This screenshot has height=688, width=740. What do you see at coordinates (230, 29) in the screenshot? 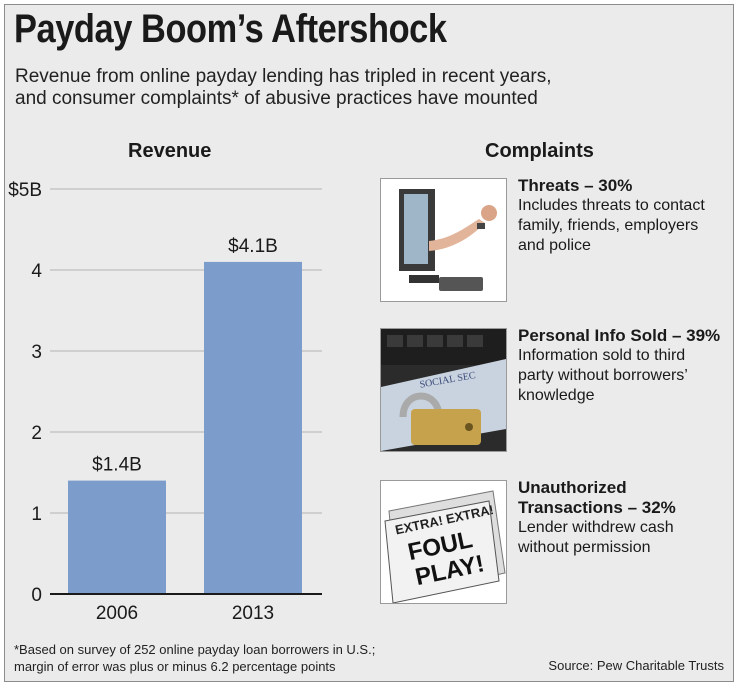
I see `page-title: Payday Boom’s Aftershock` at bounding box center [230, 29].